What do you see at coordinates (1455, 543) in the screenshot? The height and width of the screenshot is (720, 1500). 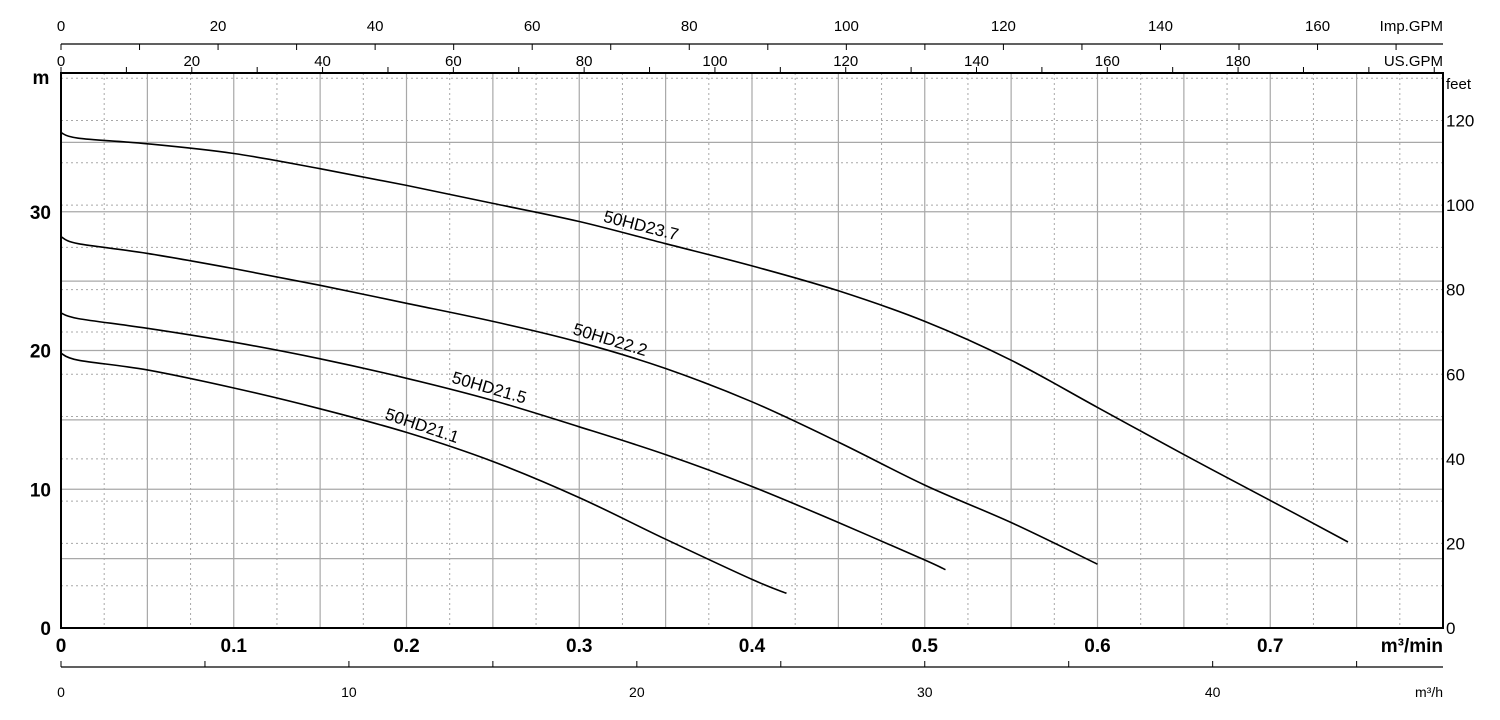 I see `tick-label-feet: 20` at bounding box center [1455, 543].